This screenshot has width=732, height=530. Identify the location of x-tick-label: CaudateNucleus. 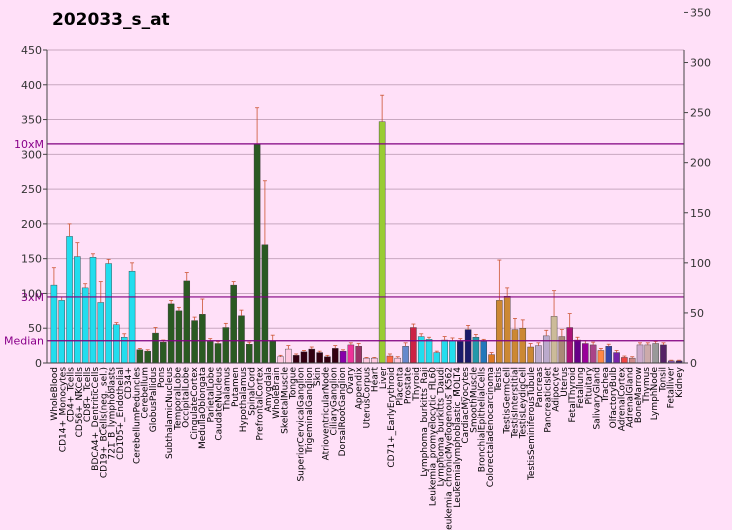
(220, 404).